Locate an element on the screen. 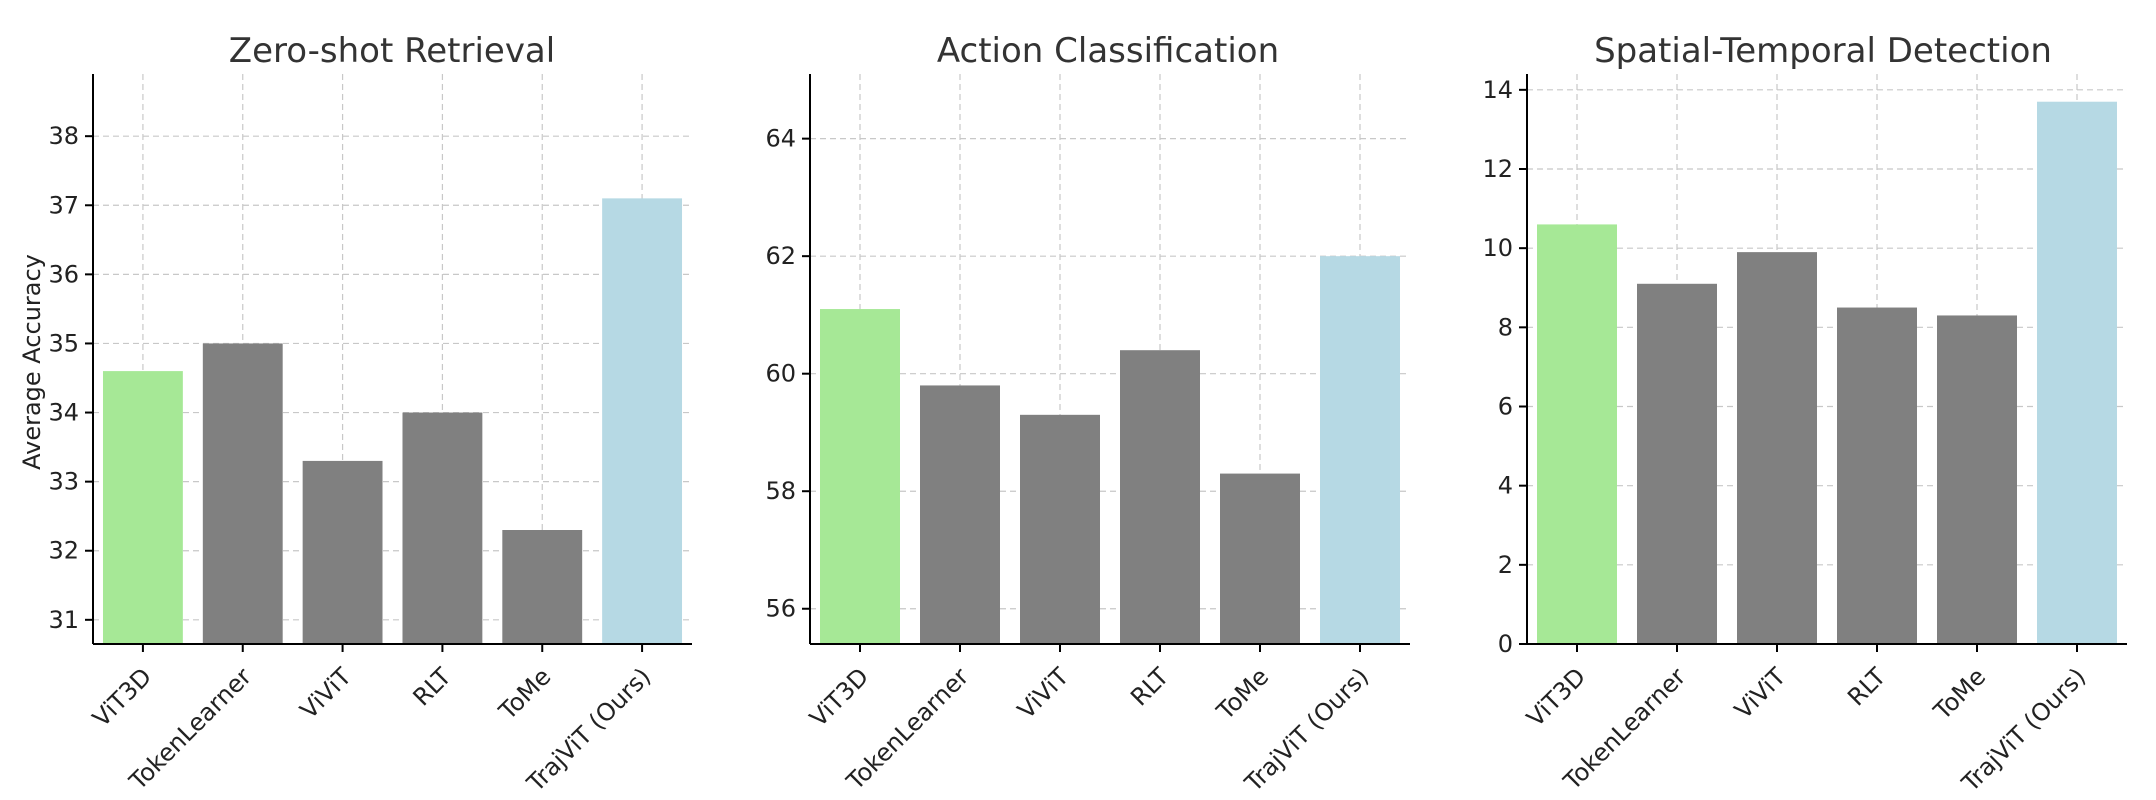  y-tick-label: 12 is located at coordinates (1497, 169).